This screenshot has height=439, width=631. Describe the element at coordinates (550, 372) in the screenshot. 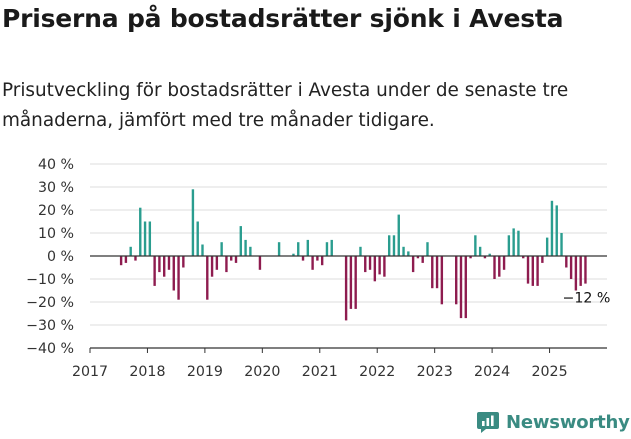

I see `x-tick-label: 2025` at that location.